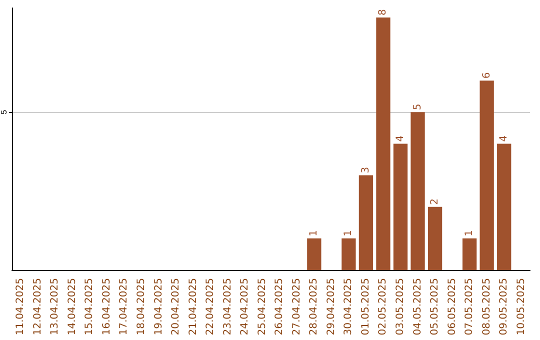  I want to click on x-tick-label: 17.04.2025, so click(124, 307).